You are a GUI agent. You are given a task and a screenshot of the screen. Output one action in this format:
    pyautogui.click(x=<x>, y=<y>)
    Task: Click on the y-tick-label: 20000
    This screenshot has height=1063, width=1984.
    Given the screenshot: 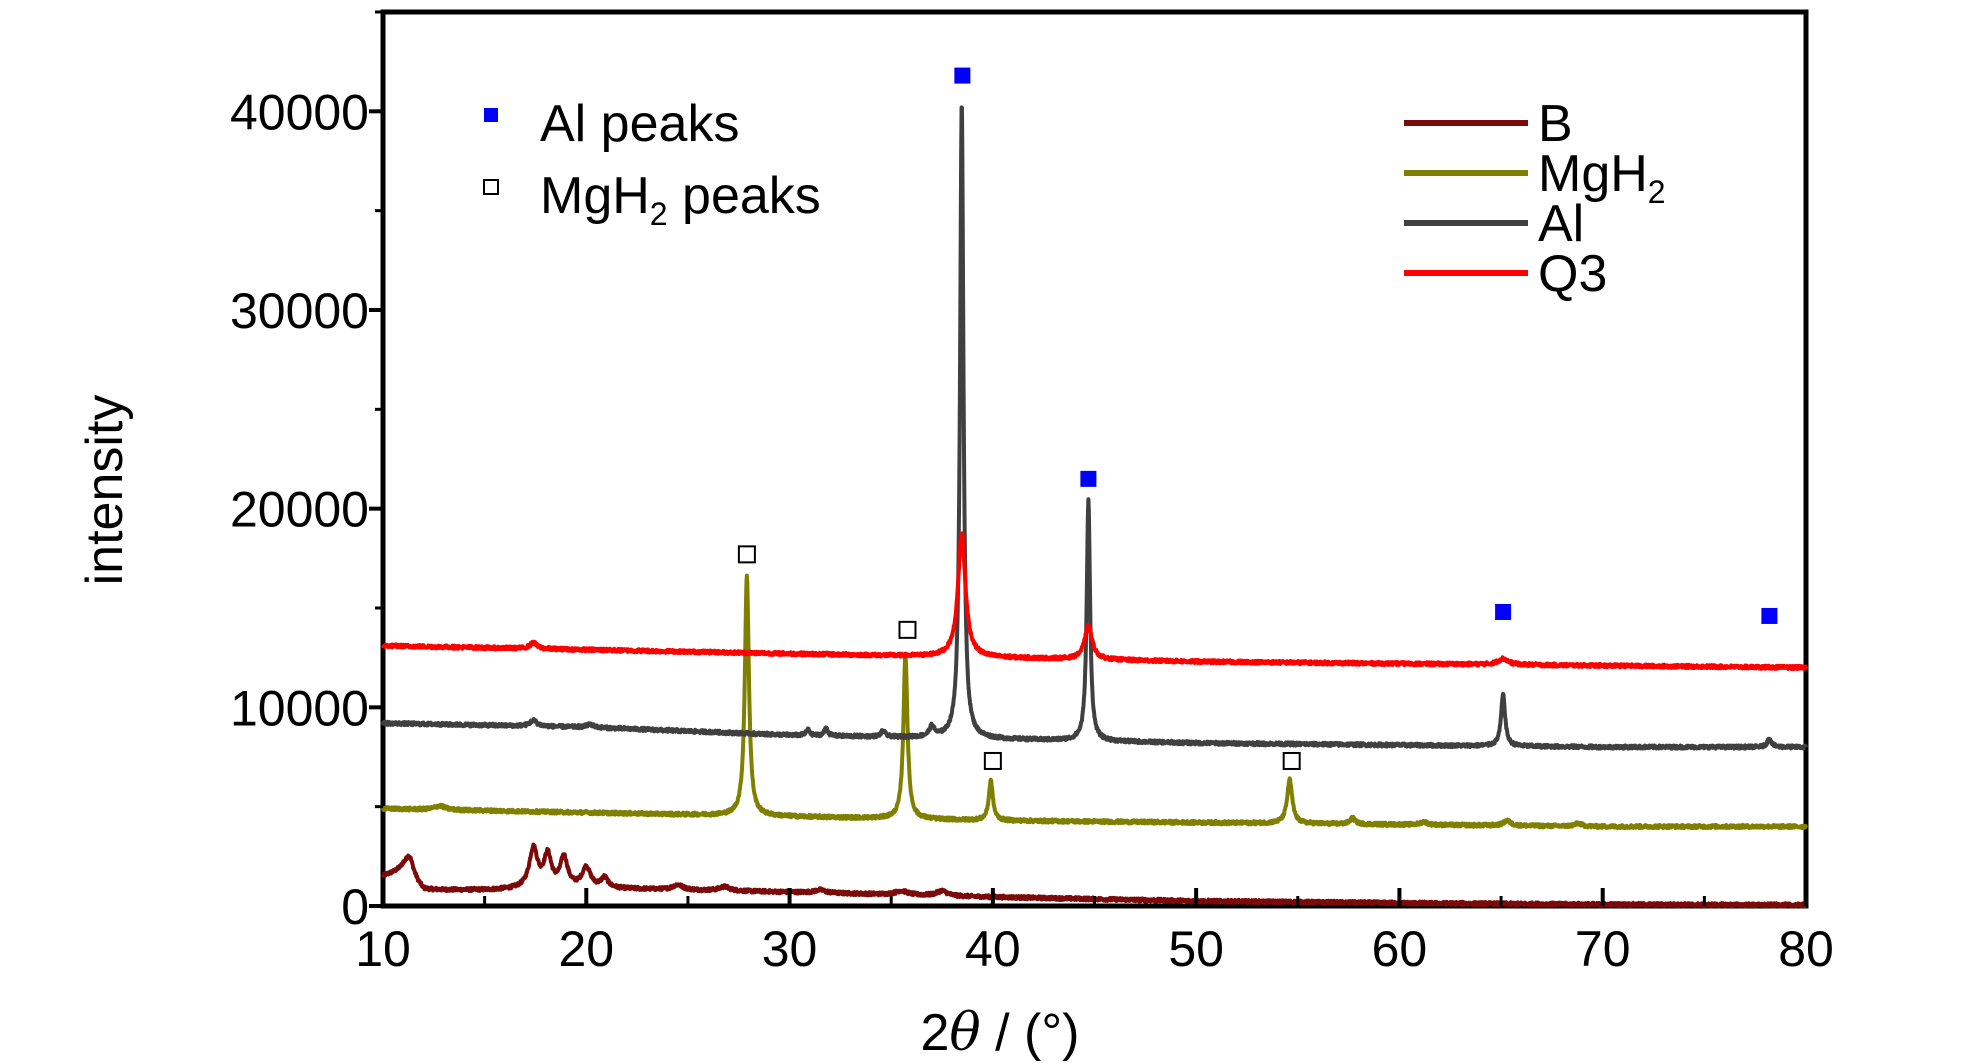 What is the action you would take?
    pyautogui.click(x=299, y=510)
    